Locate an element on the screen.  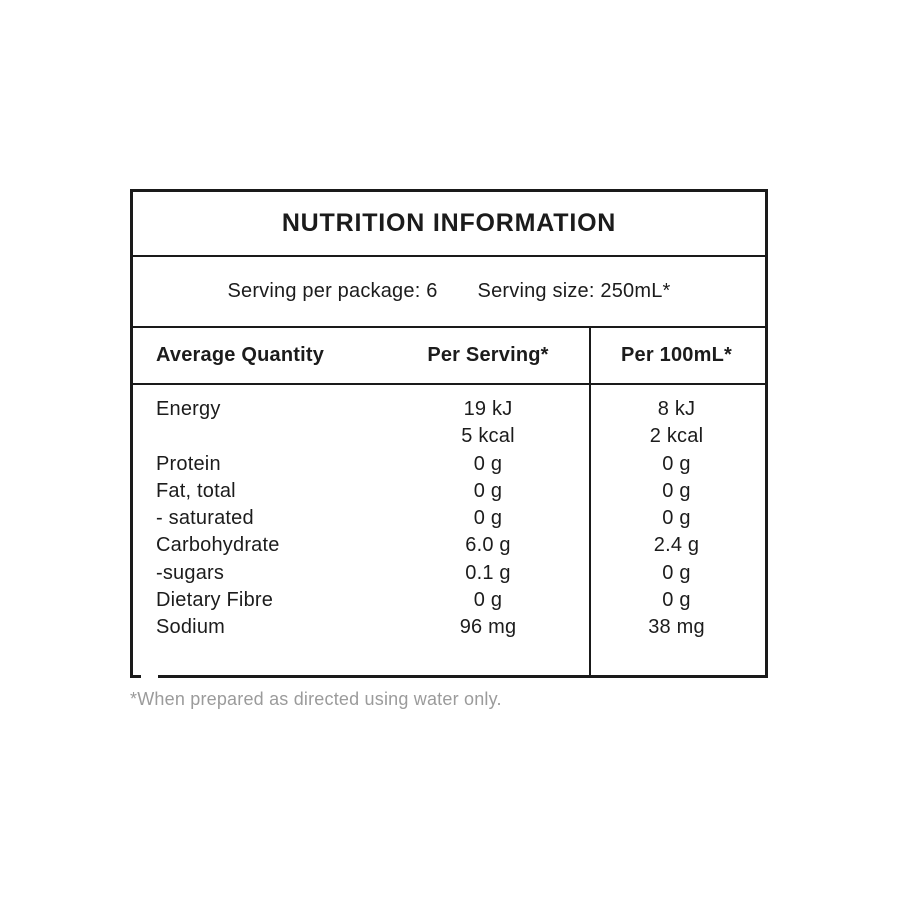
per-serving-value: 19 kJ is located at coordinates (488, 409).